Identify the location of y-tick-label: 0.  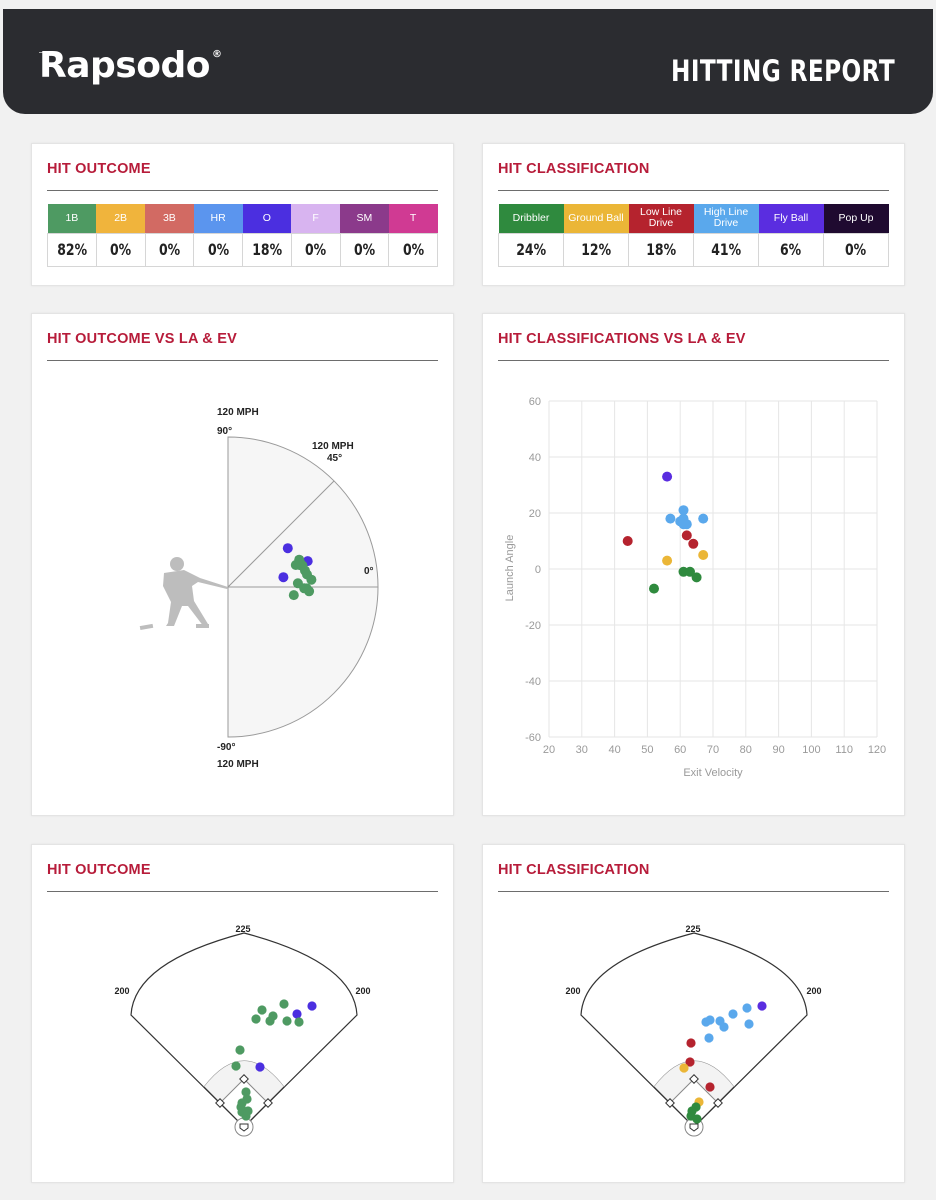
(538, 570).